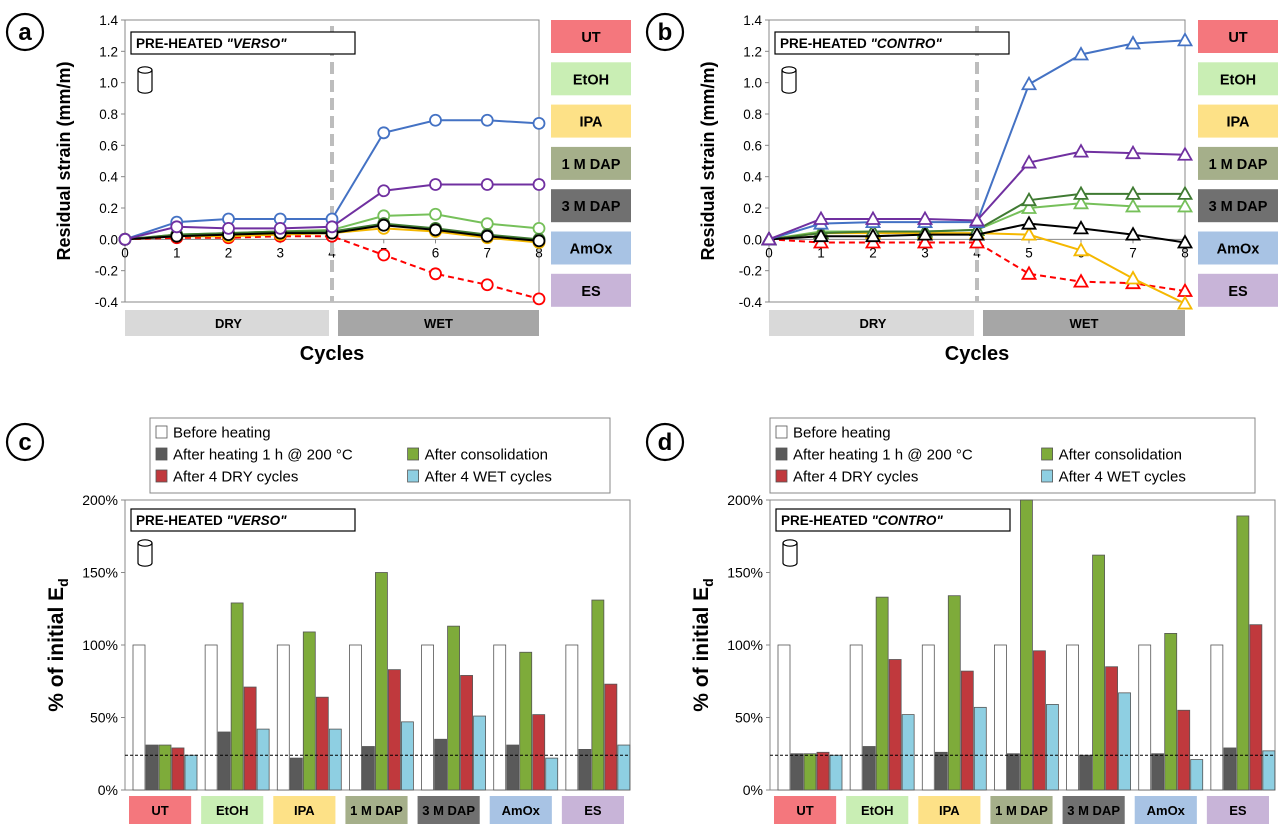 This screenshot has height=828, width=1285. I want to click on y-axis-label-main: % of initial E, so click(701, 649).